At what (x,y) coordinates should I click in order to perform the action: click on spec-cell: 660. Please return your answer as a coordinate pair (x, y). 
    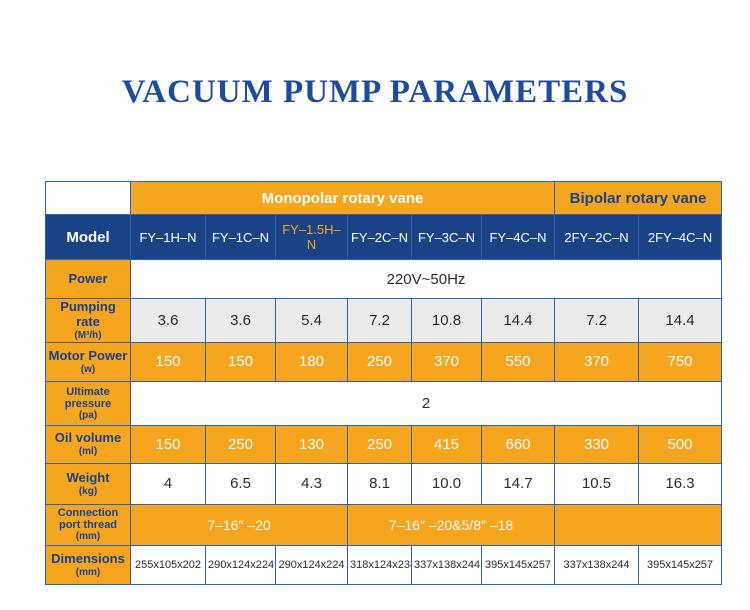
    Looking at the image, I should click on (518, 444).